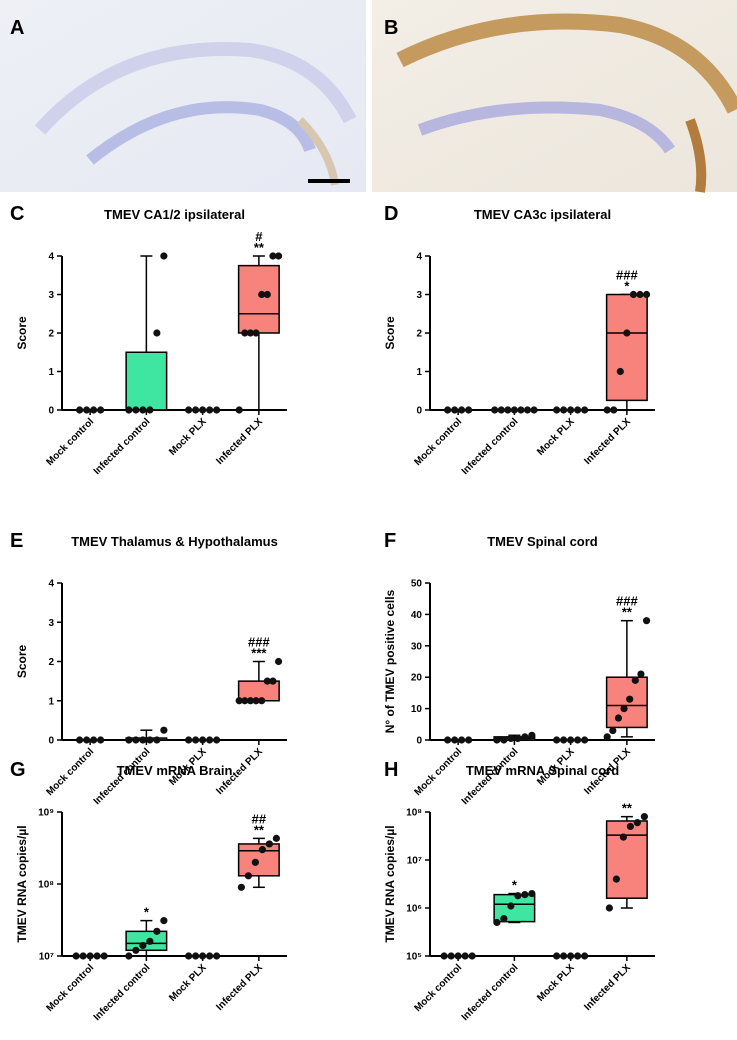  Describe the element at coordinates (51, 295) in the screenshot. I see `y-tick-label: 3` at that location.